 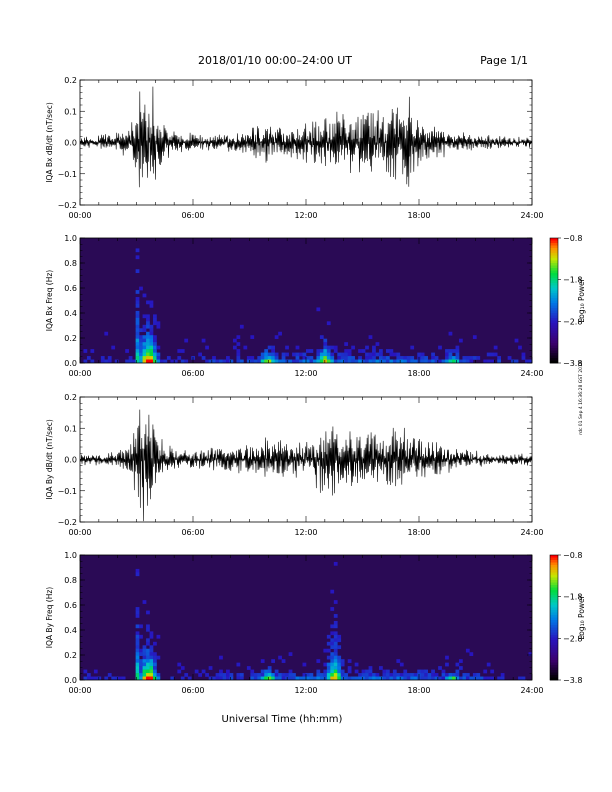 I want to click on spectrogram-cells, so click(x=307, y=305).